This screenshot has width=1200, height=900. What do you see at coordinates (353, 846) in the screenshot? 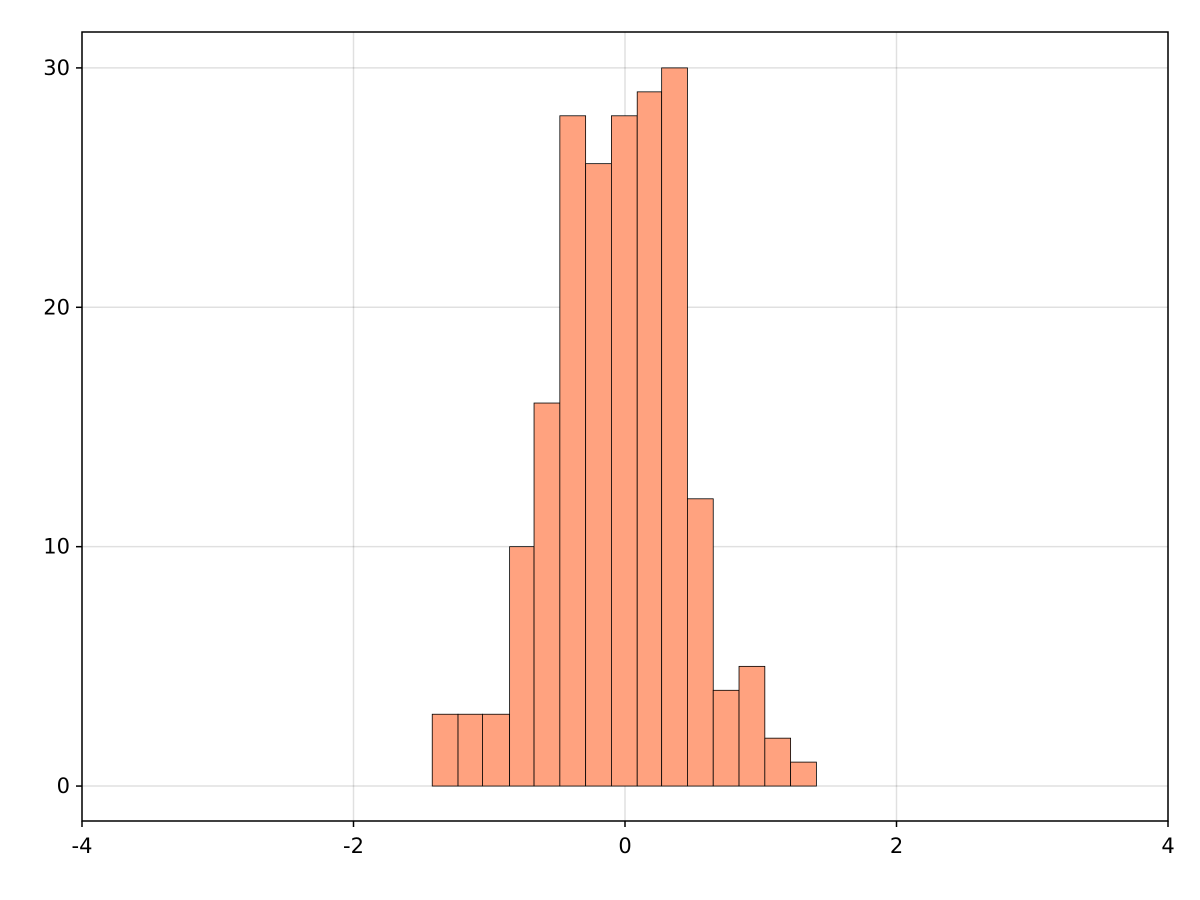
I see `x-tick-label: -2` at bounding box center [353, 846].